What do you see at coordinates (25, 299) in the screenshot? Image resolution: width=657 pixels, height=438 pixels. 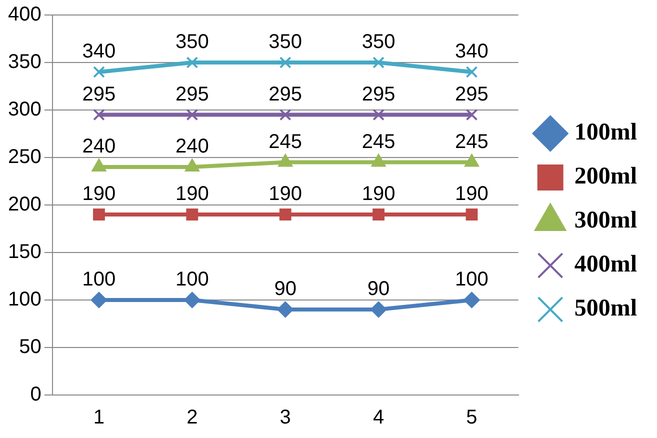 I see `y-tick-label: 100` at bounding box center [25, 299].